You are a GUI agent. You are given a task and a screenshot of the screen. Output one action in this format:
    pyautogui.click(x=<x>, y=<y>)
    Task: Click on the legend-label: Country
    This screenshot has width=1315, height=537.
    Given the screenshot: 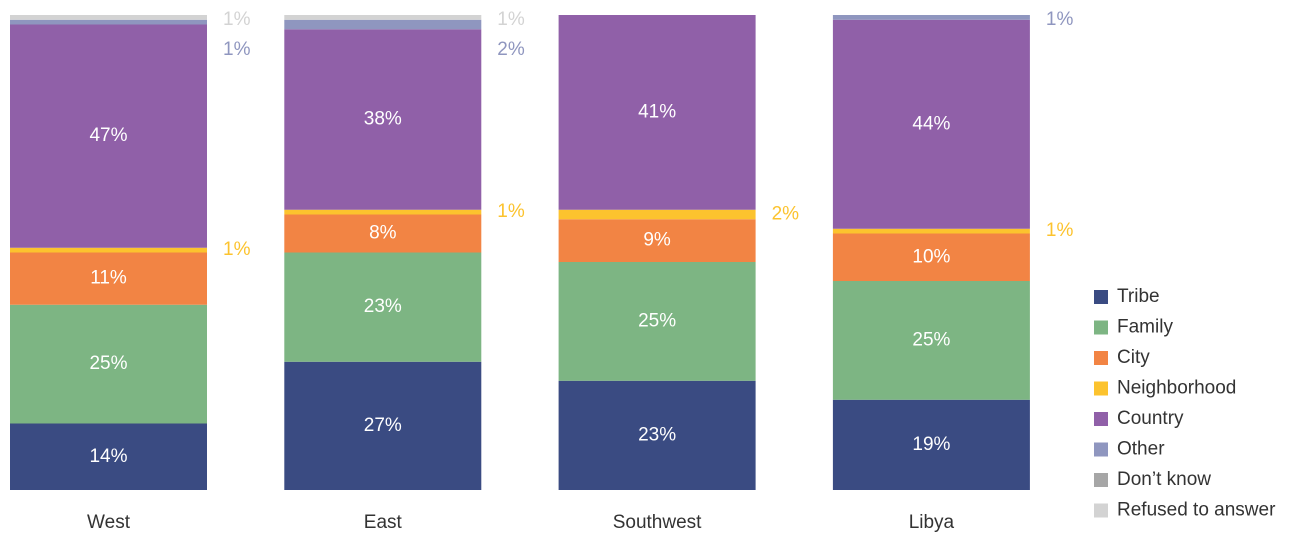 What is the action you would take?
    pyautogui.click(x=1150, y=418)
    